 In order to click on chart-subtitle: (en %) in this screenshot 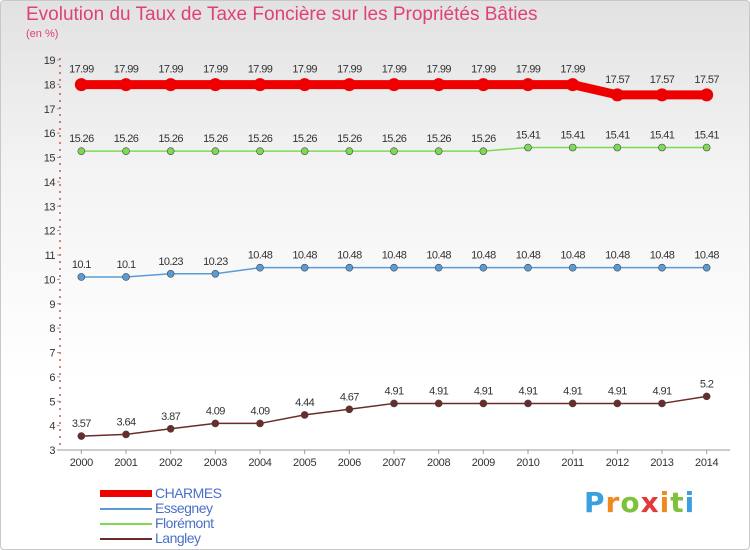, I will do `click(42, 34)`.